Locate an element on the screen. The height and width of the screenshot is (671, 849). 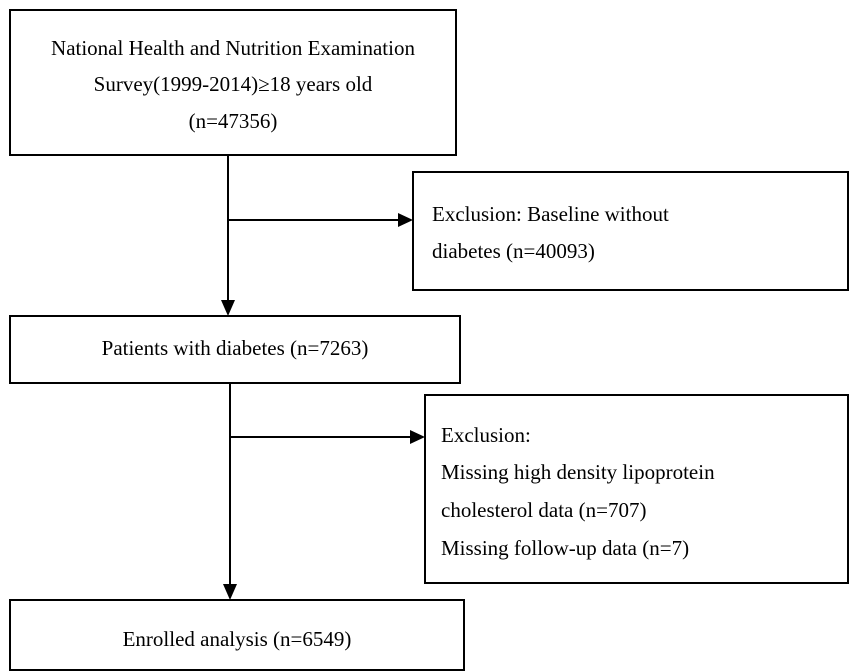
box-text: Survey(1999-2014)≥18 years old is located at coordinates (233, 84).